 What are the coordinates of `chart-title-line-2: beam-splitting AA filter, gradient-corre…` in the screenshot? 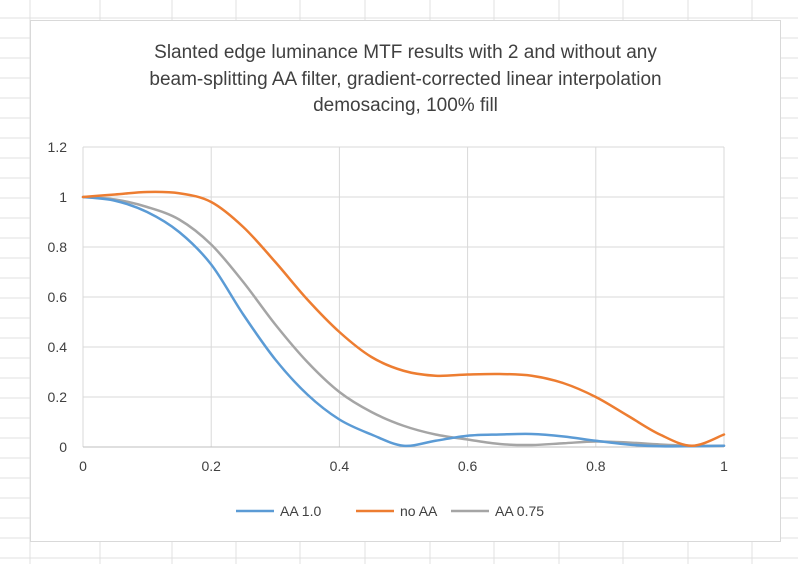 It's located at (405, 79).